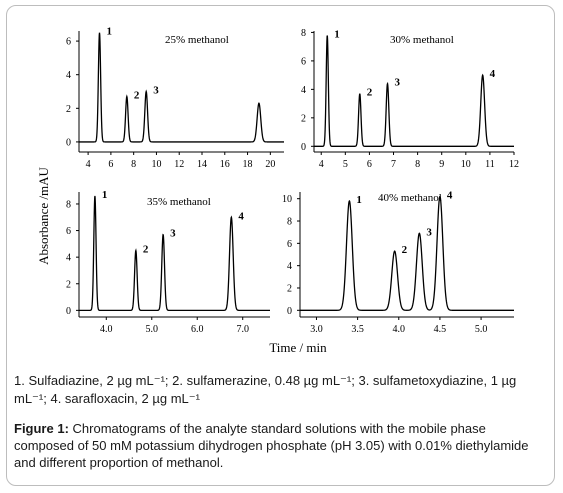 The height and width of the screenshot is (493, 563). What do you see at coordinates (410, 198) in the screenshot?
I see `panel-4-title: 40% methanol` at bounding box center [410, 198].